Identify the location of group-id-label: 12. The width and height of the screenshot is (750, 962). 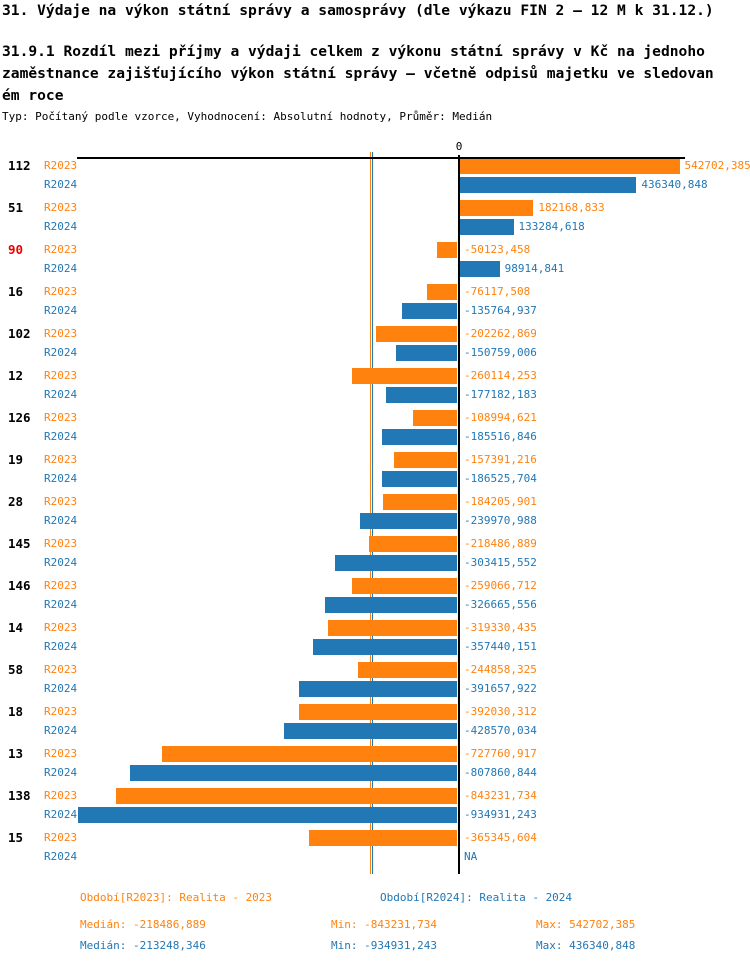
(16, 375).